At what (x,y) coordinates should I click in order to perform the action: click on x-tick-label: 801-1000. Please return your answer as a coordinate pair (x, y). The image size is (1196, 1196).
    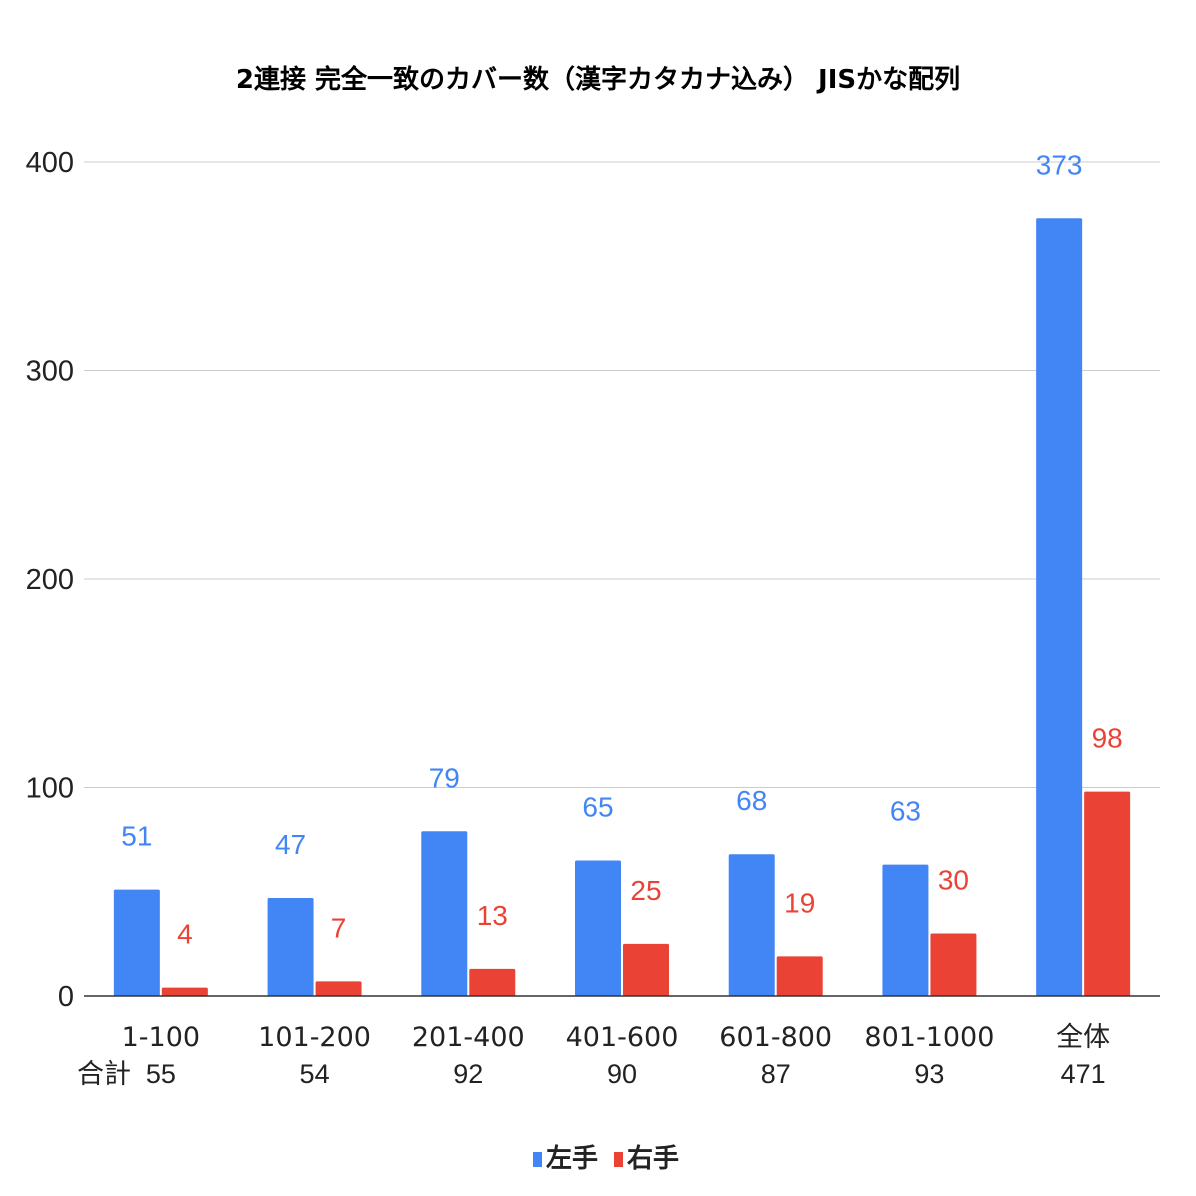
    Looking at the image, I should click on (929, 1037).